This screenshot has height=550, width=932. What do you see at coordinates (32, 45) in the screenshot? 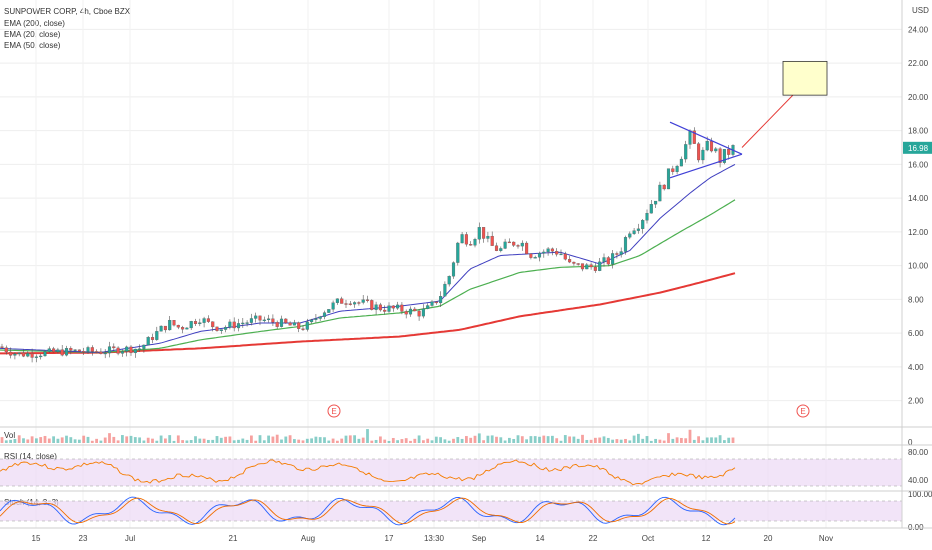
I see `ema50-legend: EMA (50, close)` at bounding box center [32, 45].